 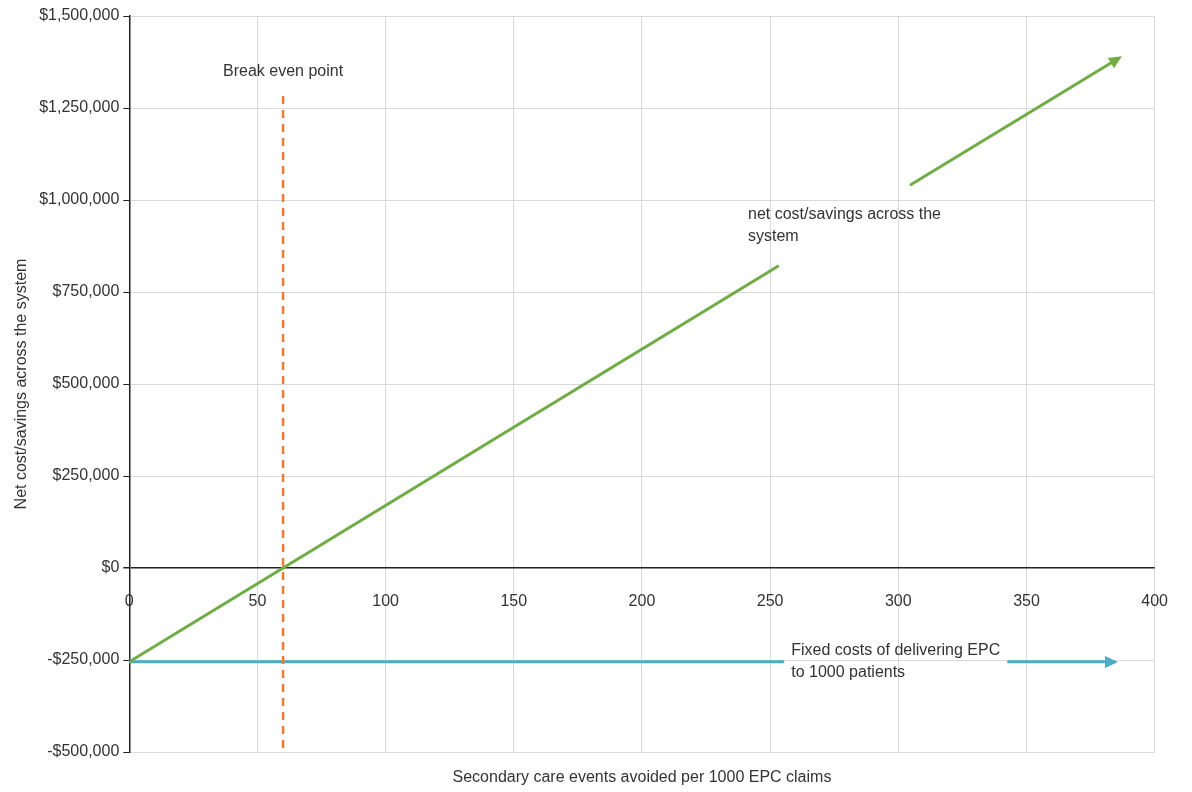 I want to click on series-label: Fixed costs of delivering EPC to 1000 patients, so click(x=896, y=661).